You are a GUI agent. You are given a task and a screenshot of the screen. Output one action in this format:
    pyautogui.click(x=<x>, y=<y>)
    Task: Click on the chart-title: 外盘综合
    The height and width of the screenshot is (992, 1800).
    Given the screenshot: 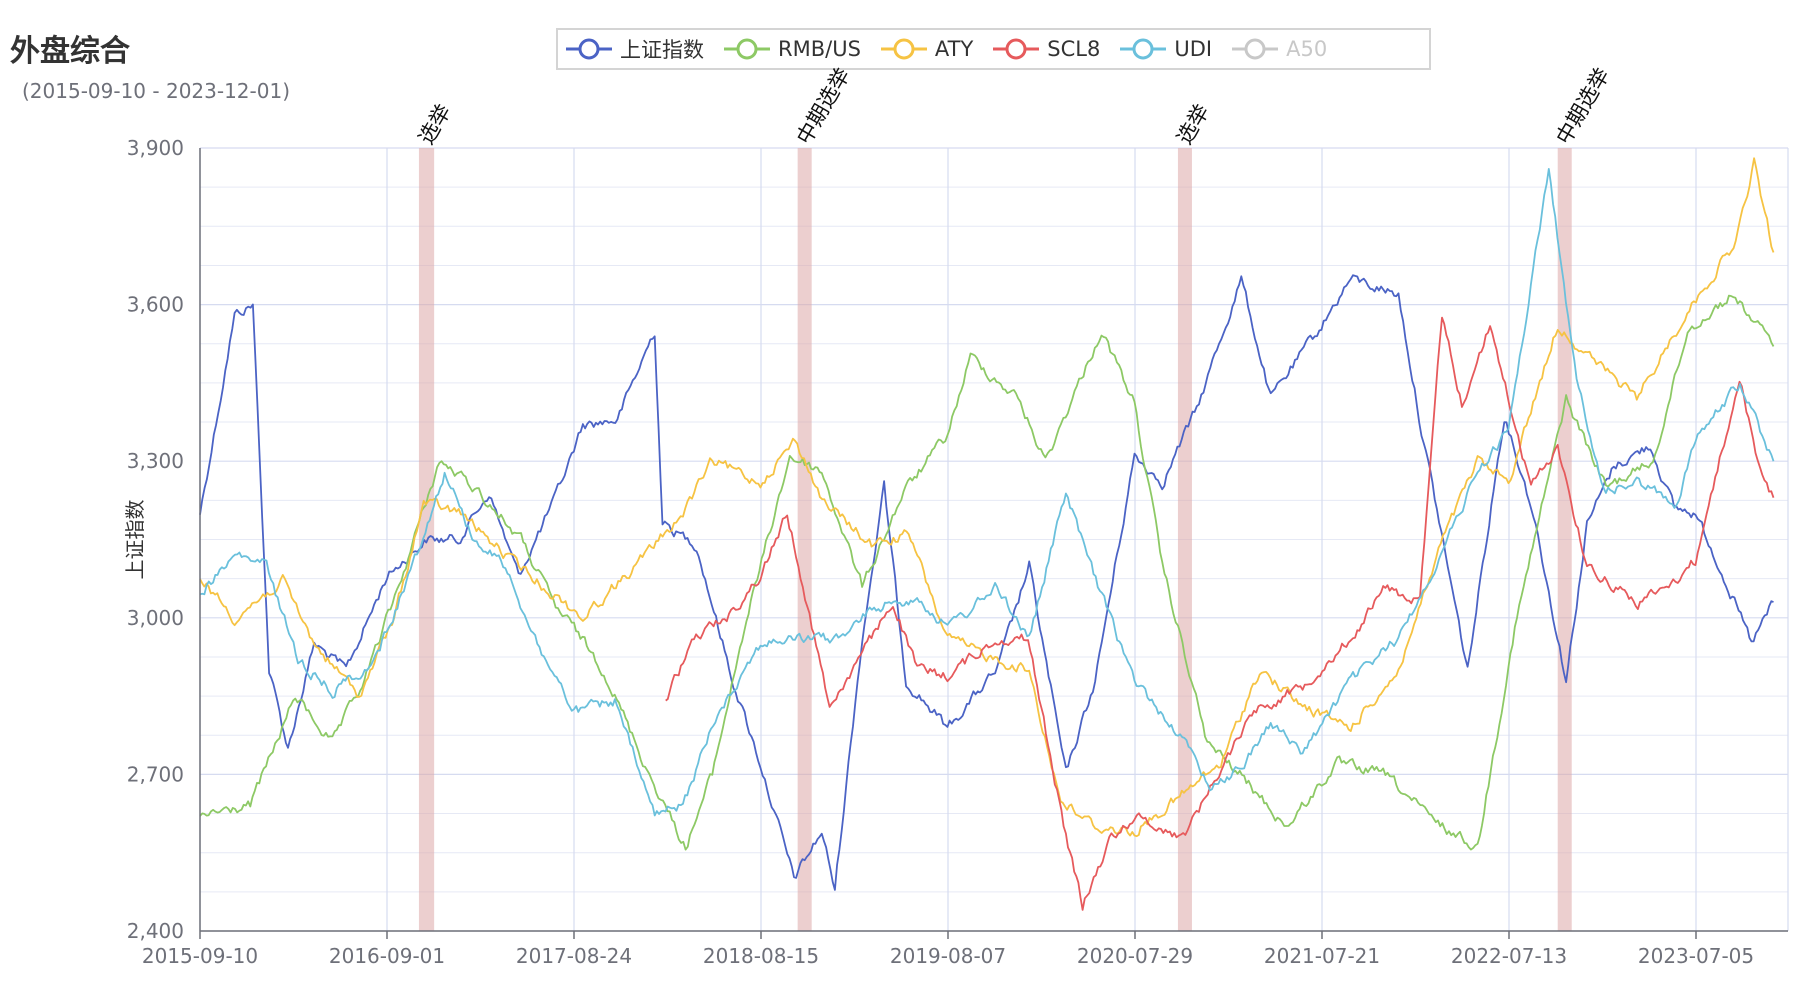 What is the action you would take?
    pyautogui.click(x=70, y=51)
    